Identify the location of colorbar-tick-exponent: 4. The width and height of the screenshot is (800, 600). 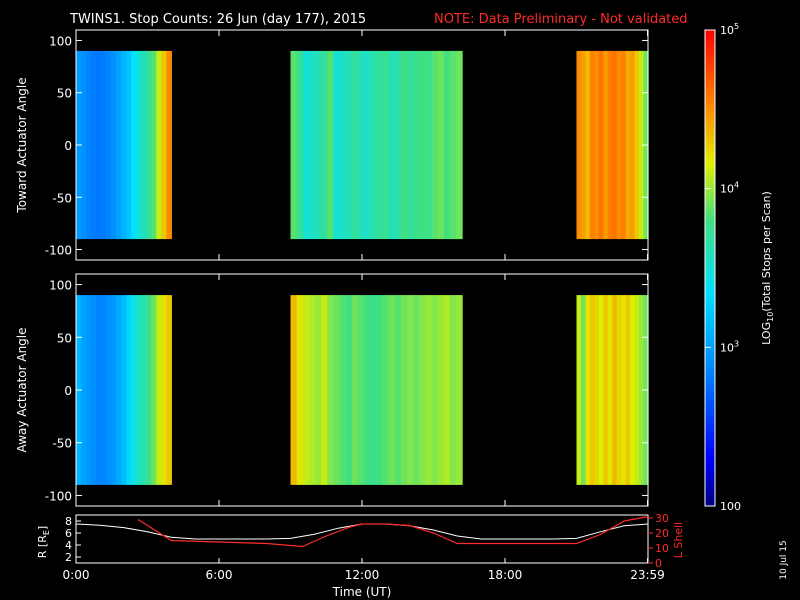
(736, 185).